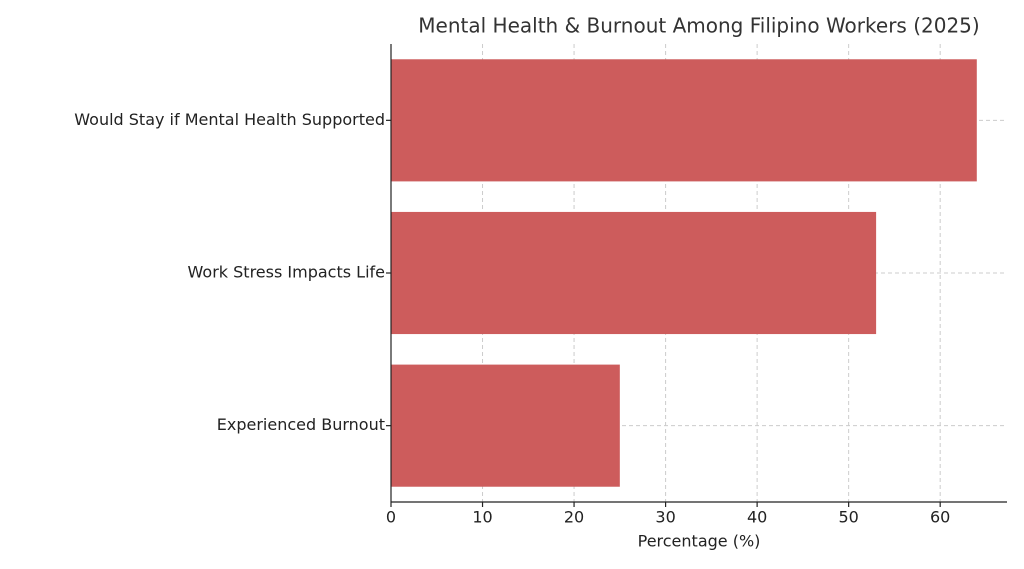 This screenshot has height=569, width=1024. What do you see at coordinates (482, 517) in the screenshot?
I see `x-tick-label: 10` at bounding box center [482, 517].